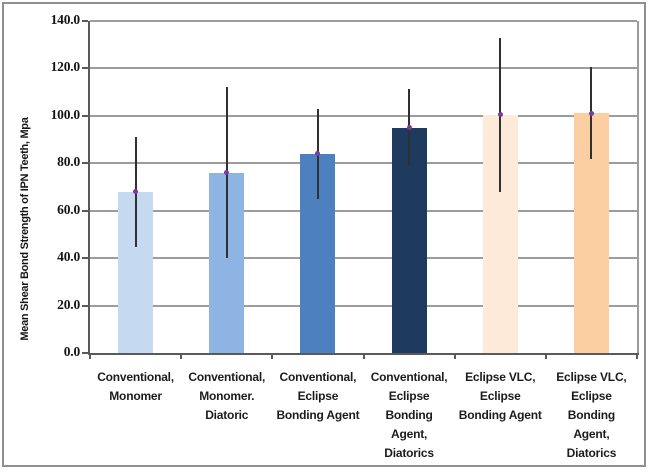  Describe the element at coordinates (68, 162) in the screenshot. I see `y-tick-label: 80.0` at that location.